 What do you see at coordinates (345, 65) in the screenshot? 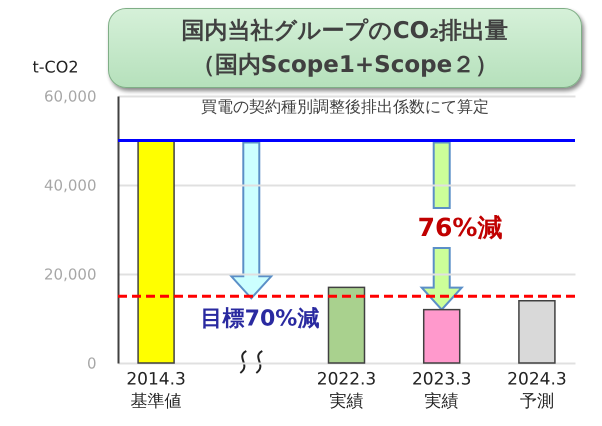
I see `chart-subtitle: （国内Scope1+Scope２）` at bounding box center [345, 65].